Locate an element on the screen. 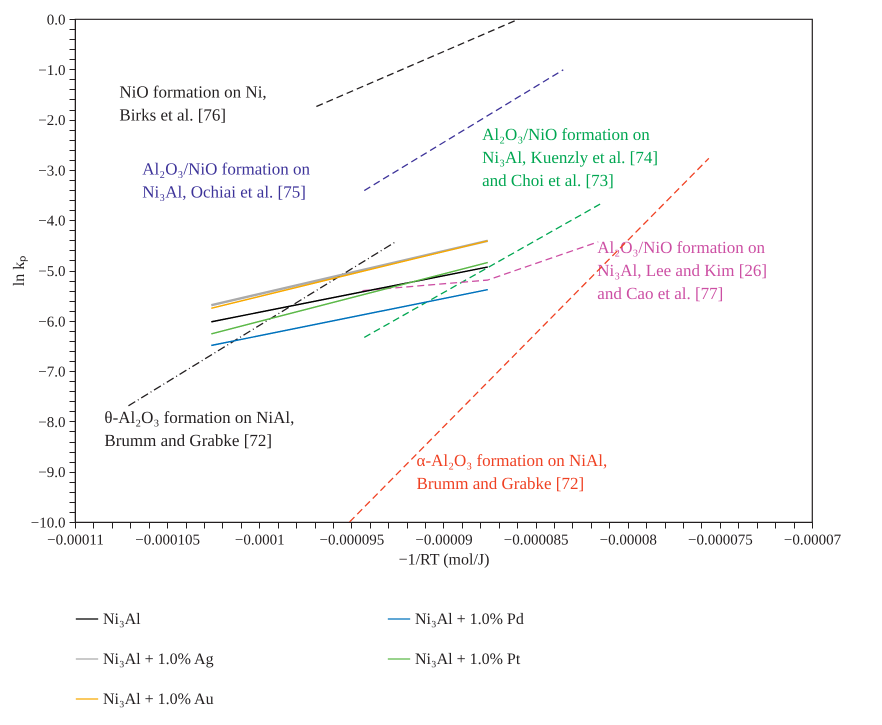  y-axis-title: ln kₚ is located at coordinates (19, 271).